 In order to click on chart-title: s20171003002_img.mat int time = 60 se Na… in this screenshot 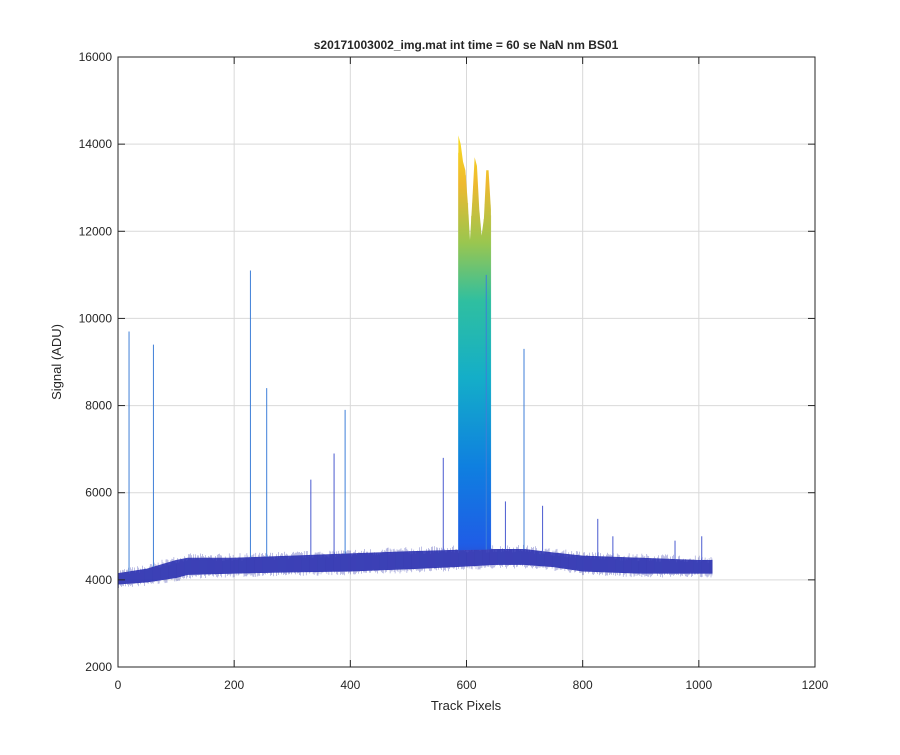, I will do `click(466, 45)`.